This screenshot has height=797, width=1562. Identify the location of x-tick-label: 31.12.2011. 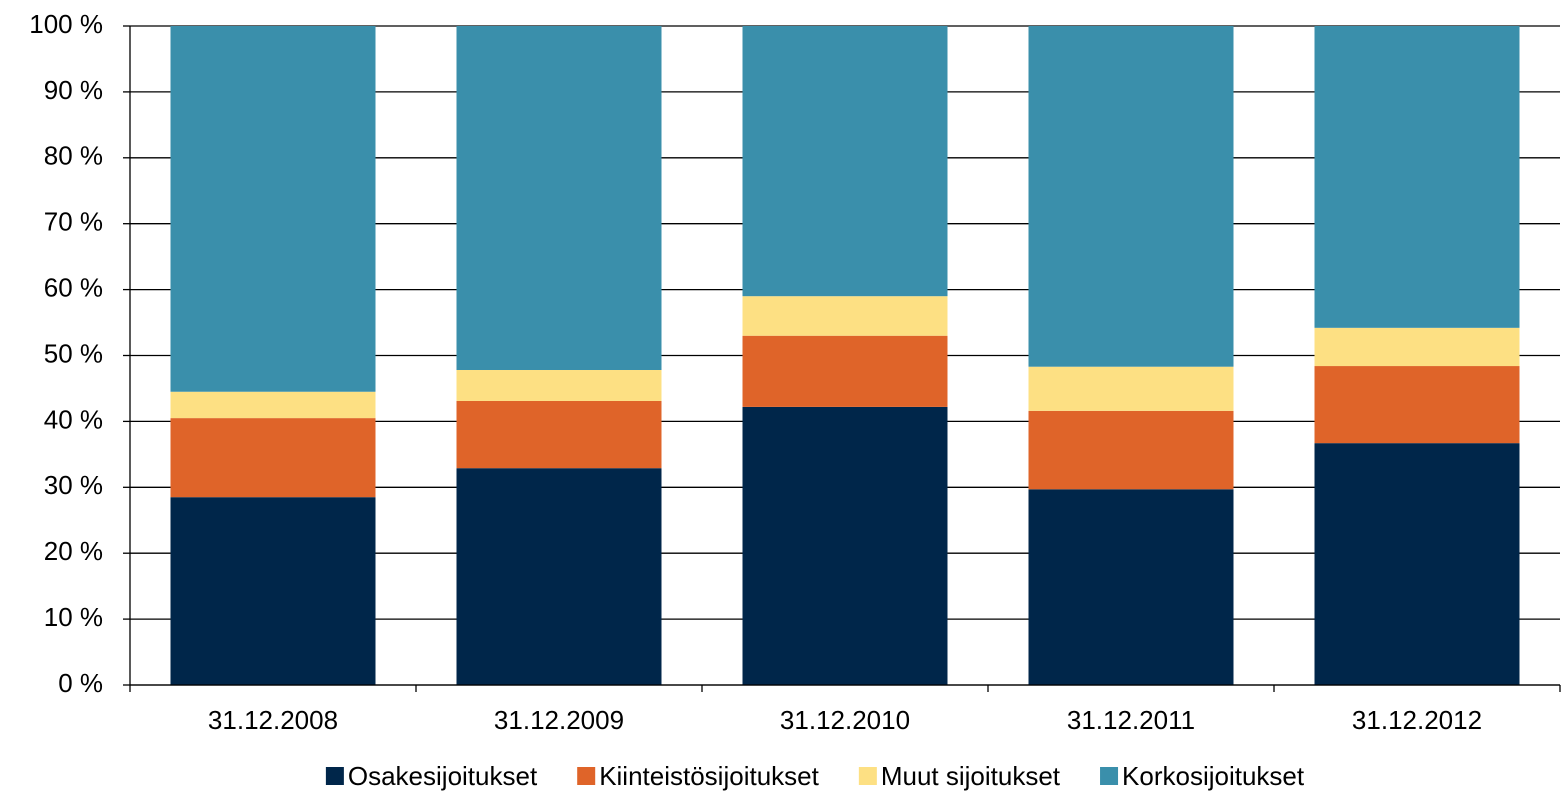
(1131, 720).